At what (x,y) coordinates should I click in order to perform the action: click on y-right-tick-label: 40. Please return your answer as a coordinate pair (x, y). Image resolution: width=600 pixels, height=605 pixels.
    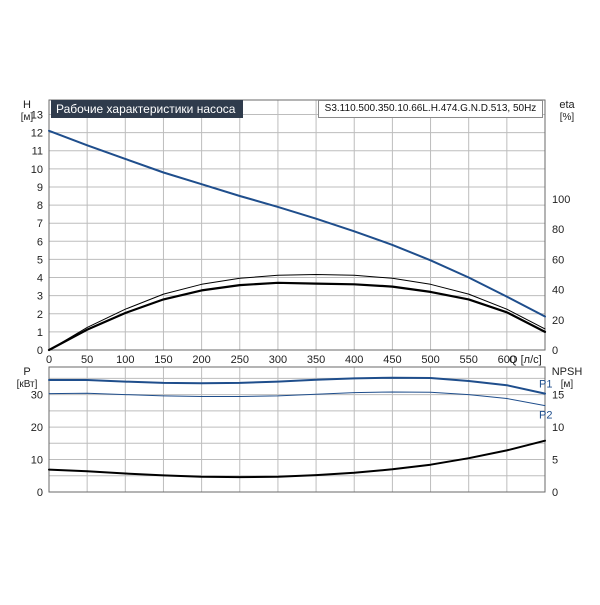
    Looking at the image, I should click on (558, 291).